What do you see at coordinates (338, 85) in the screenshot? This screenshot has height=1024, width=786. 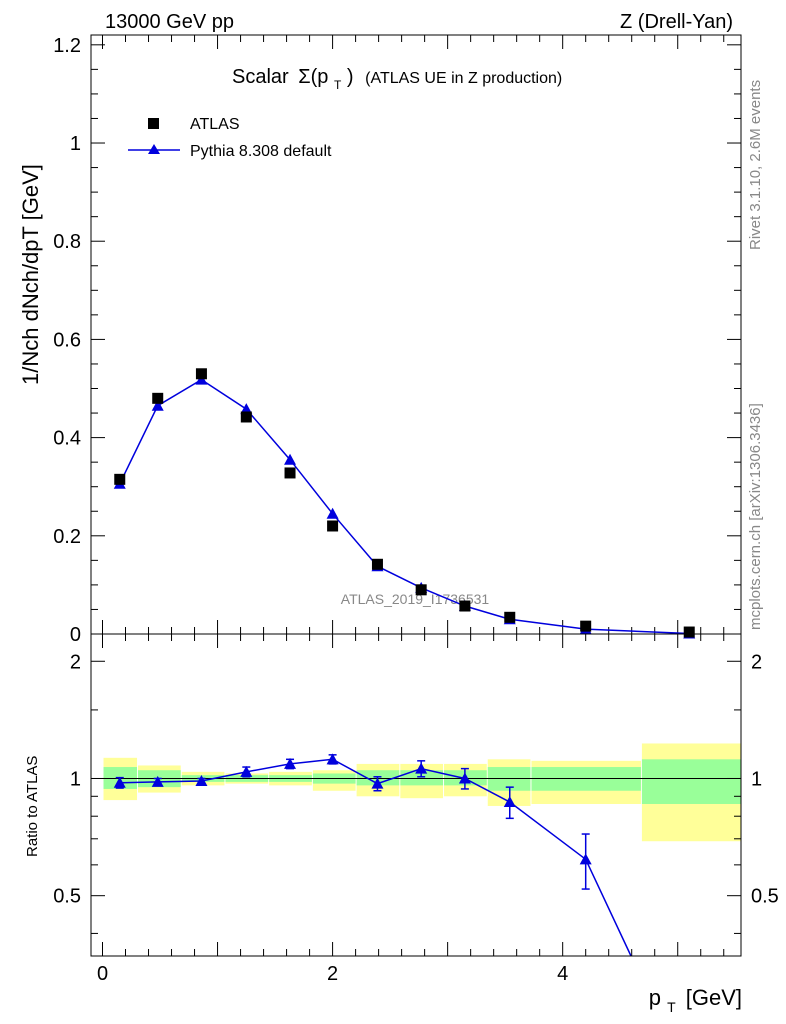 I see `title-sub: T` at bounding box center [338, 85].